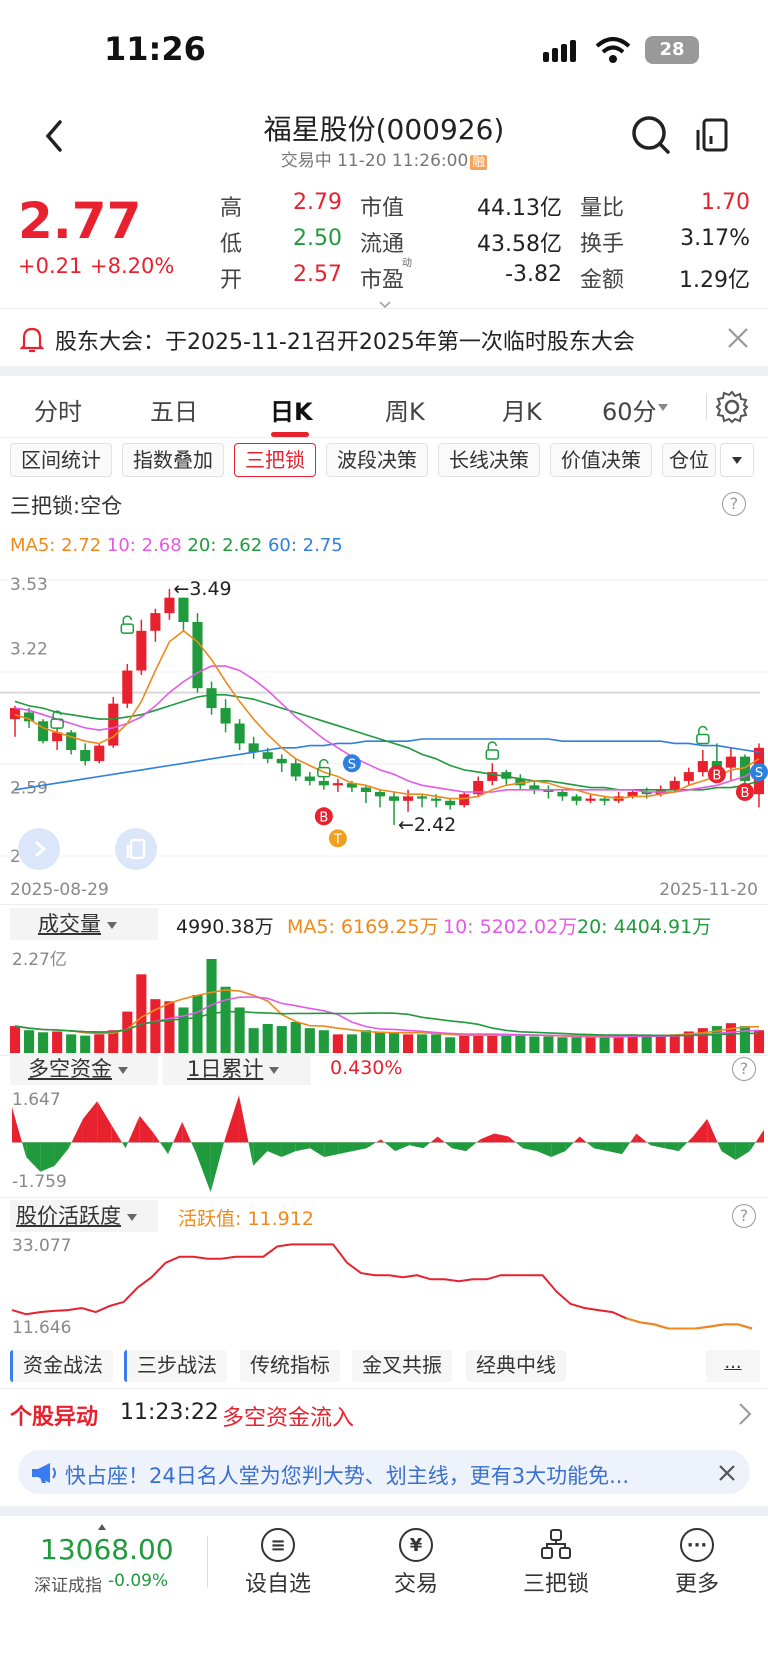  What do you see at coordinates (382, 244) in the screenshot?
I see `quote-label: 流通` at bounding box center [382, 244].